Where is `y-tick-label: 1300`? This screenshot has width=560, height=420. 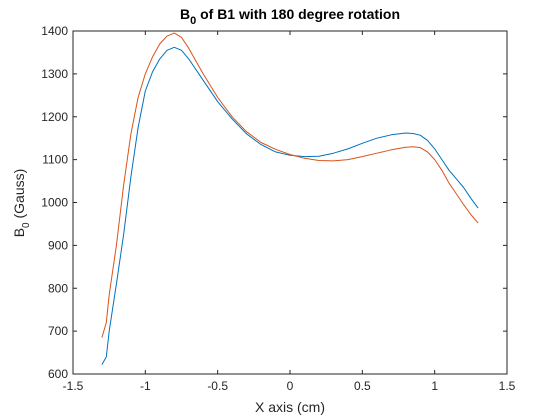 y-tick-label: 1300 is located at coordinates (54, 74).